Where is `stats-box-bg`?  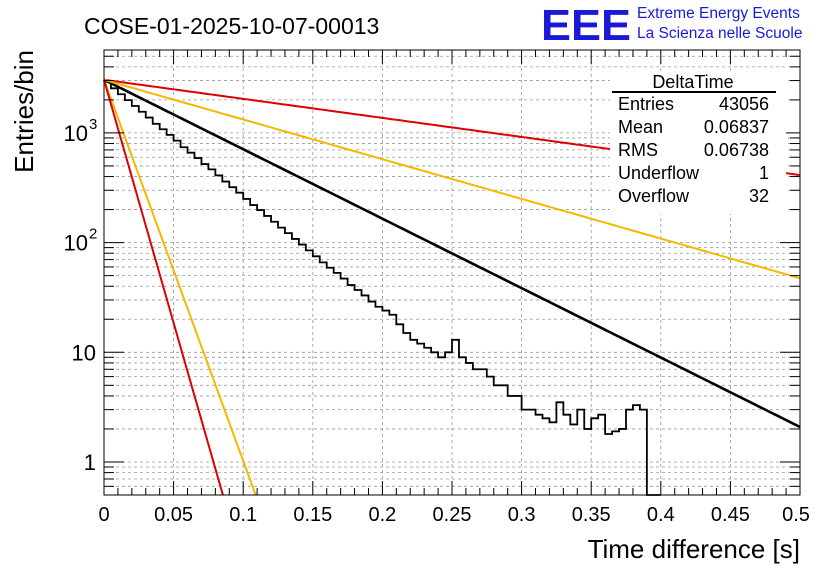
stats-box-bg is located at coordinates (698, 144).